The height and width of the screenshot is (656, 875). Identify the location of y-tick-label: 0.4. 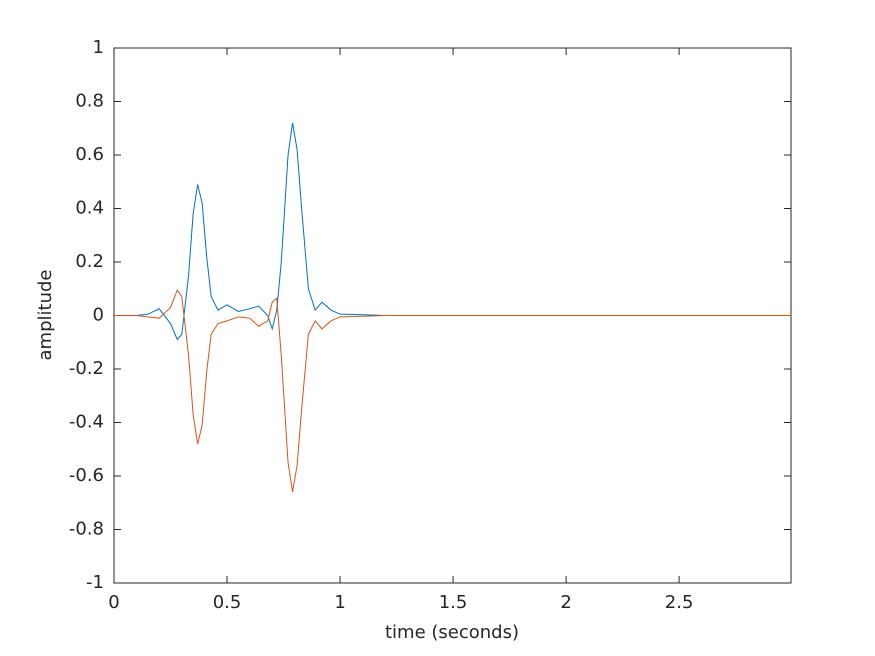
(89, 208).